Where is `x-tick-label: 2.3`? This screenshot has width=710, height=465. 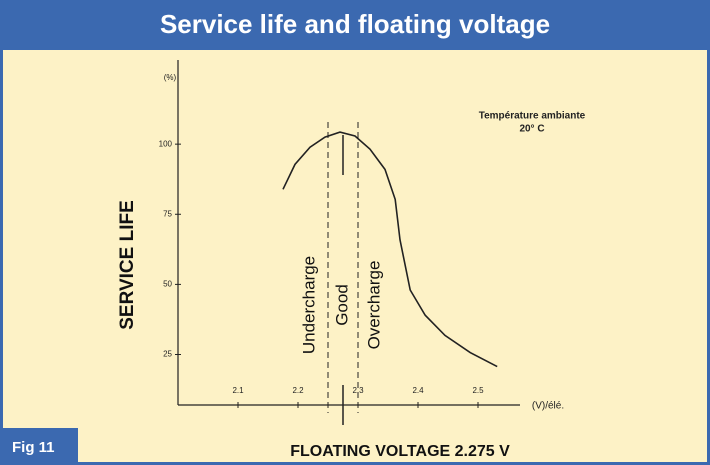
x-tick-label: 2.3 is located at coordinates (358, 390).